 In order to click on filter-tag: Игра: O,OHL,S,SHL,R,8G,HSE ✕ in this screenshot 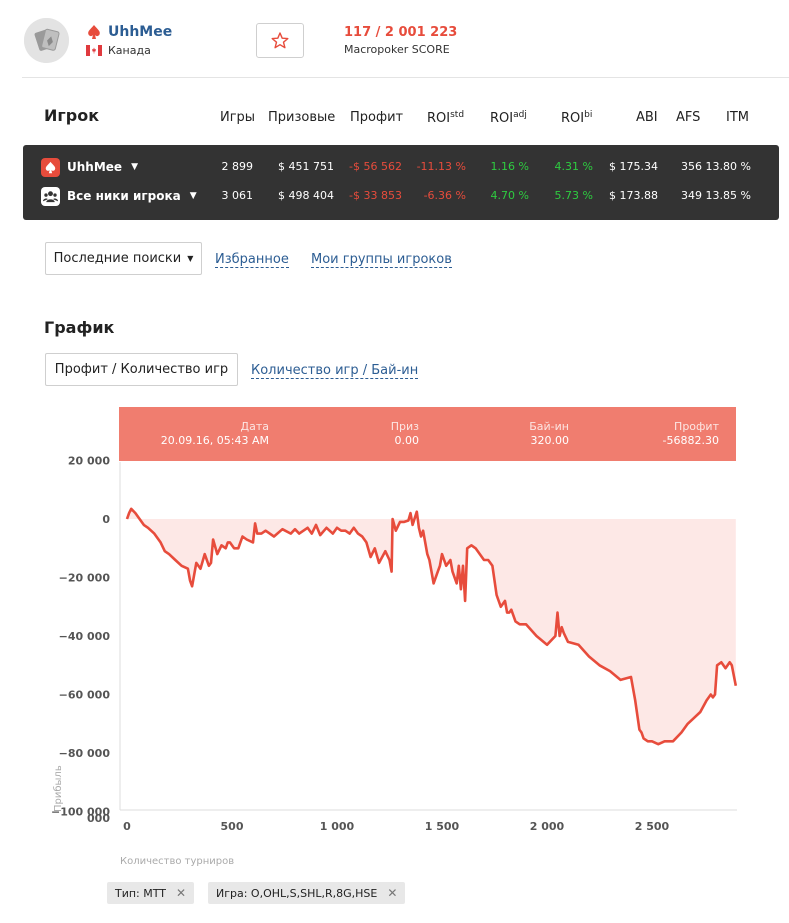, I will do `click(307, 893)`.